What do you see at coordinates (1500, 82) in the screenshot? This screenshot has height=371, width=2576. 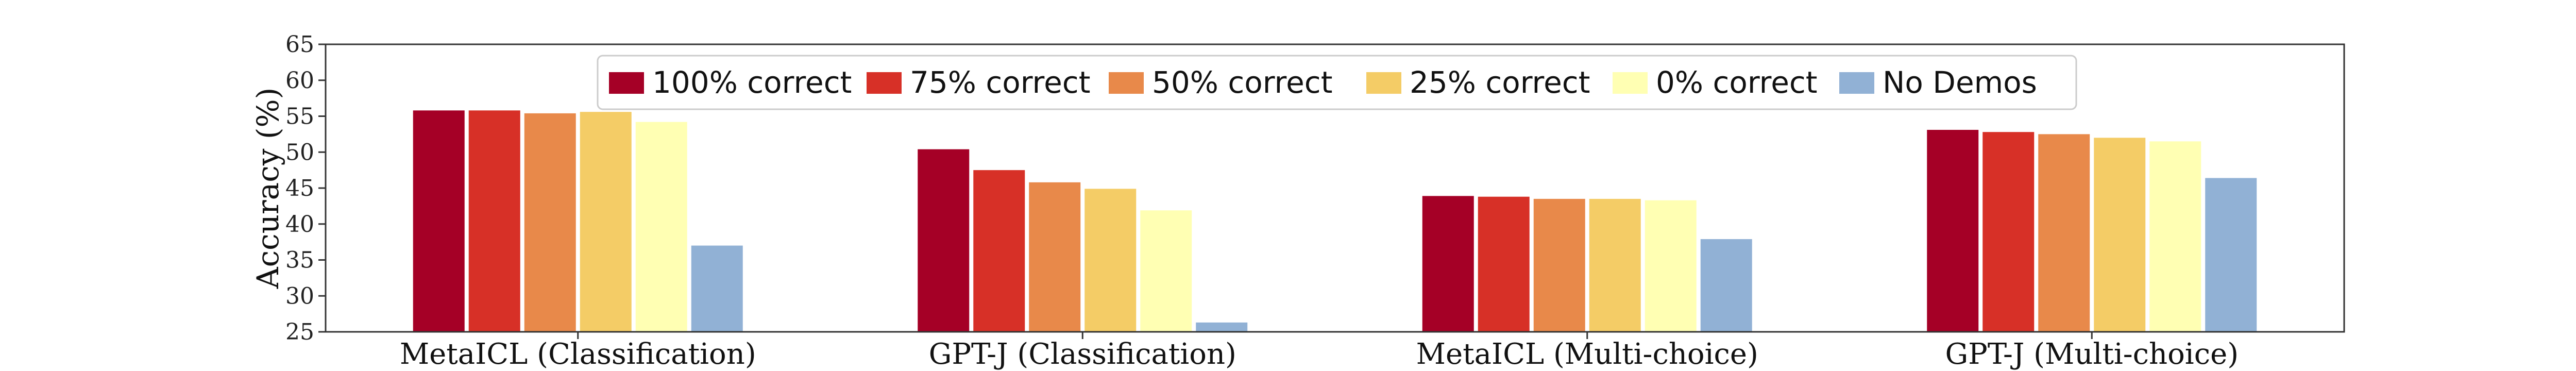 I see `legend-label: 25% correct` at bounding box center [1500, 82].